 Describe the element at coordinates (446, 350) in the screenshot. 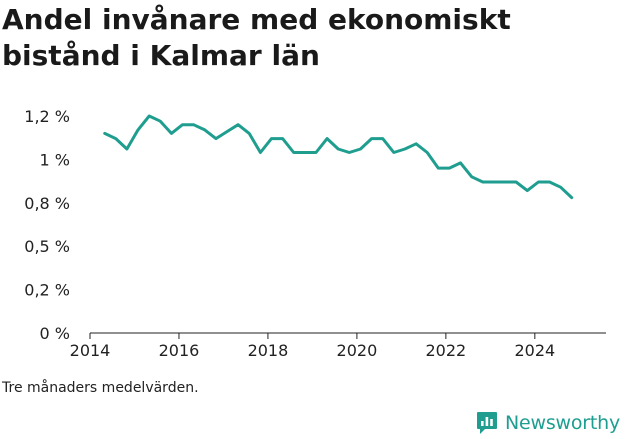

I see `x-tick-label: 2022` at that location.